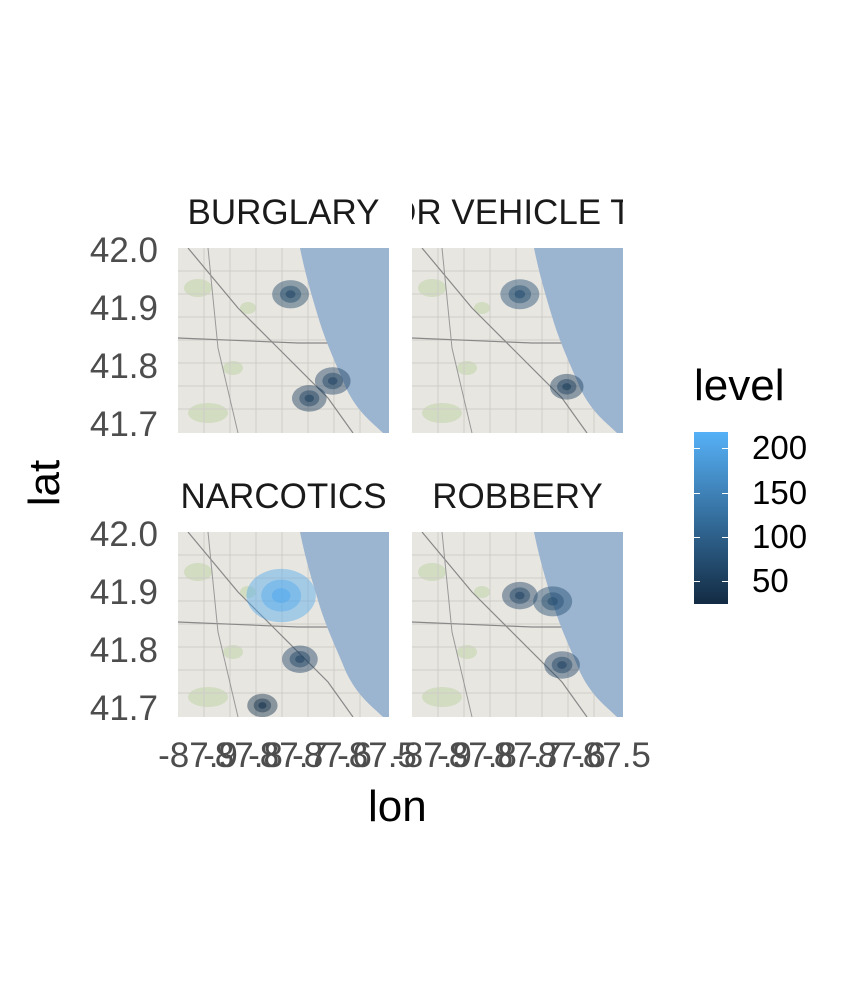 Image resolution: width=864 pixels, height=1008 pixels. I want to click on legend: level 200 150 100 50, so click(769, 487).